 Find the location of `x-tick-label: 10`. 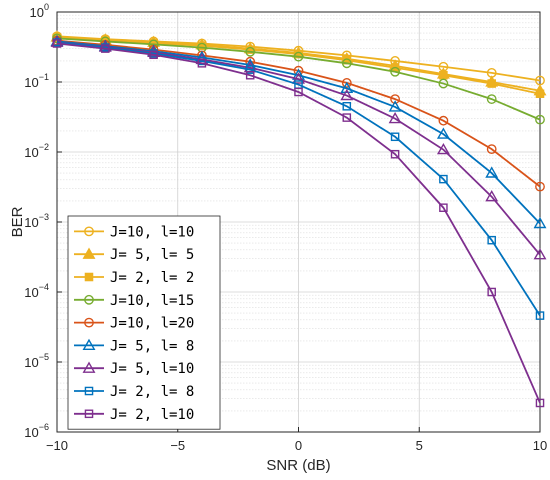

x-tick-label: 10 is located at coordinates (540, 445).